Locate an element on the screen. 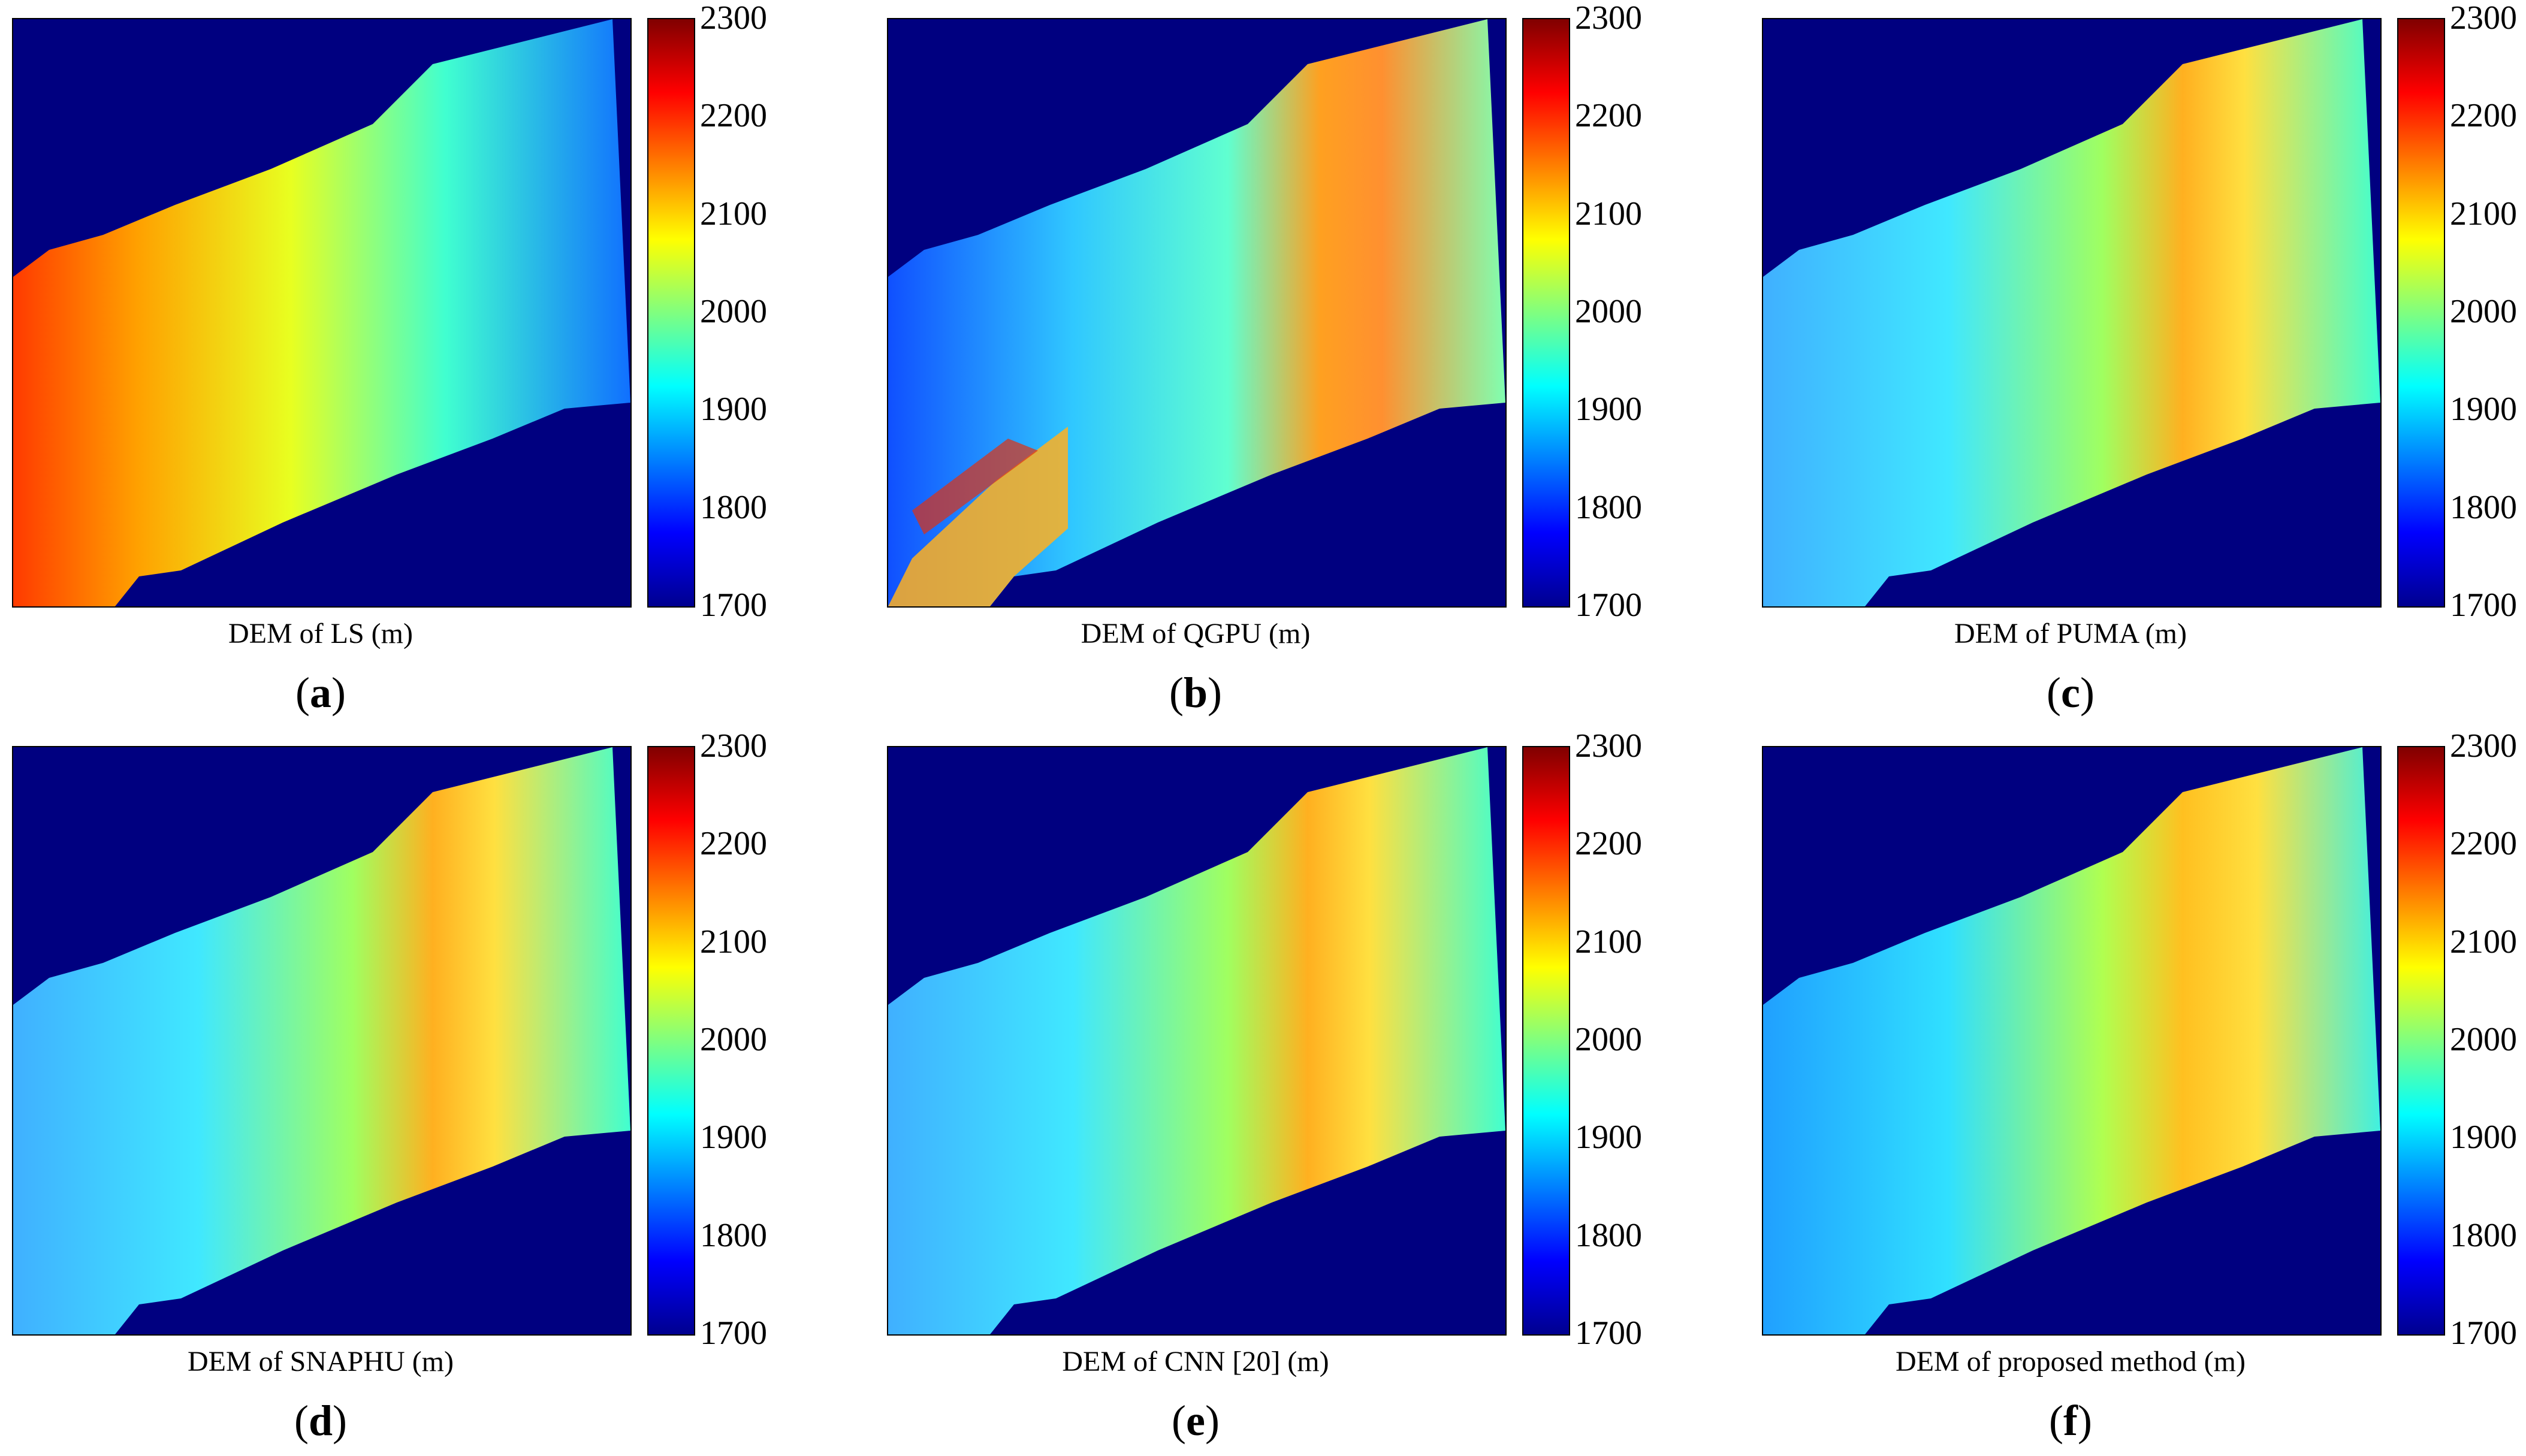  panel-caption: DEM of LS (m) is located at coordinates (321, 634).